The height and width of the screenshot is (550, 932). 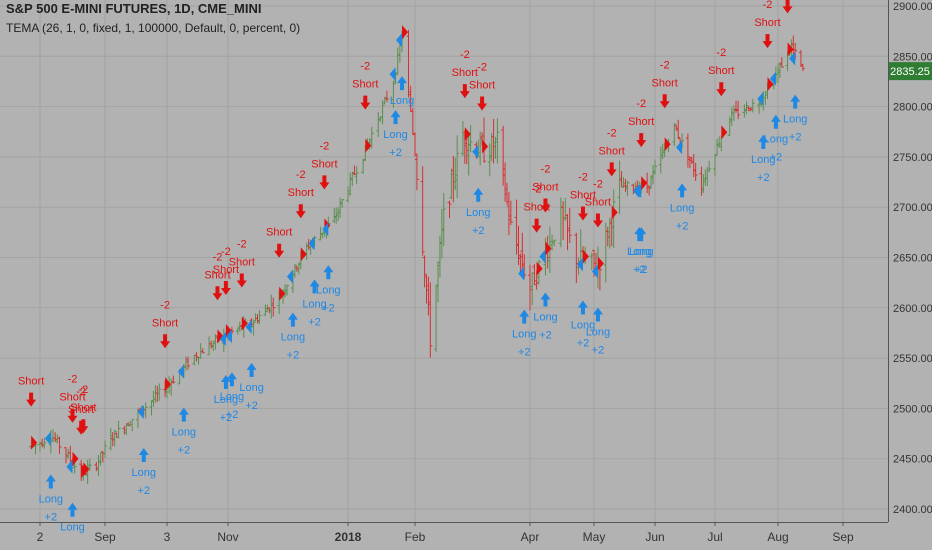 What do you see at coordinates (912, 259) in the screenshot?
I see `y-tick-label: 2650.00` at bounding box center [912, 259].